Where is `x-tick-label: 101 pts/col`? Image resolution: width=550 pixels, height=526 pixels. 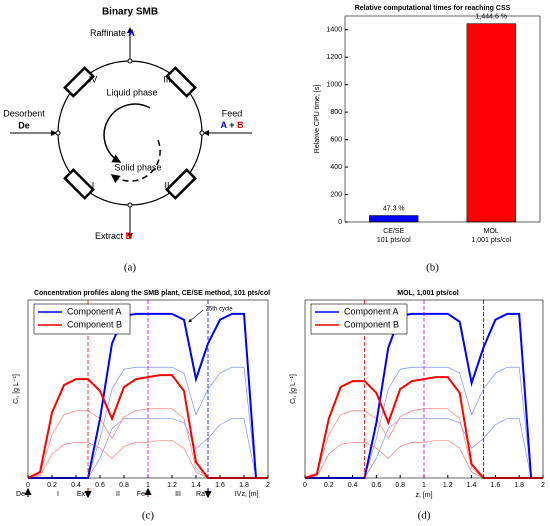
x-tick-label: 101 pts/col is located at coordinates (394, 240).